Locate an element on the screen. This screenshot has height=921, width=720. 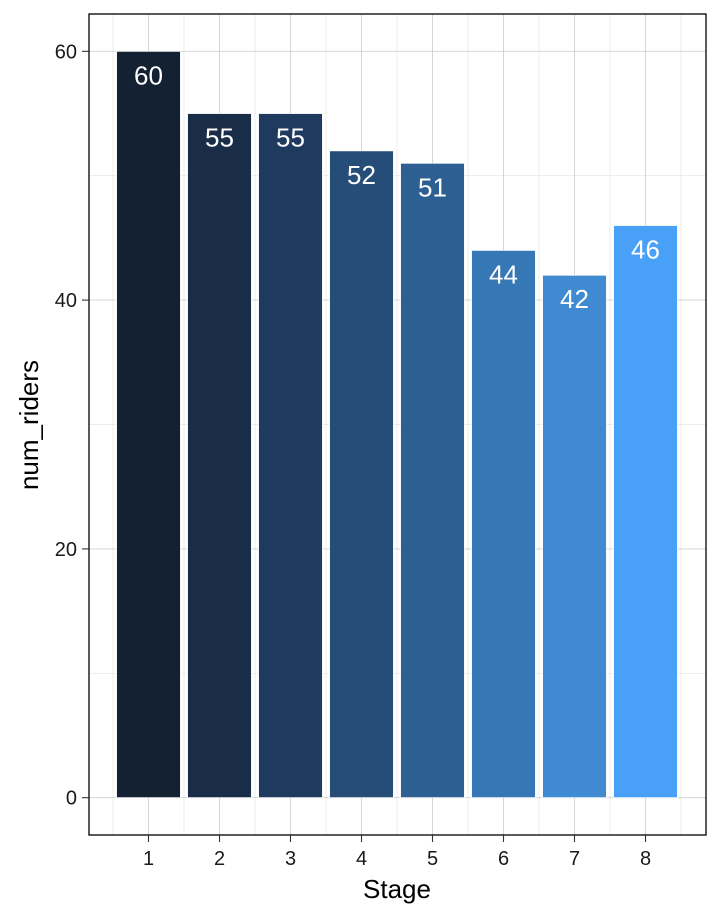
y-tick-label: 0 is located at coordinates (71, 799).